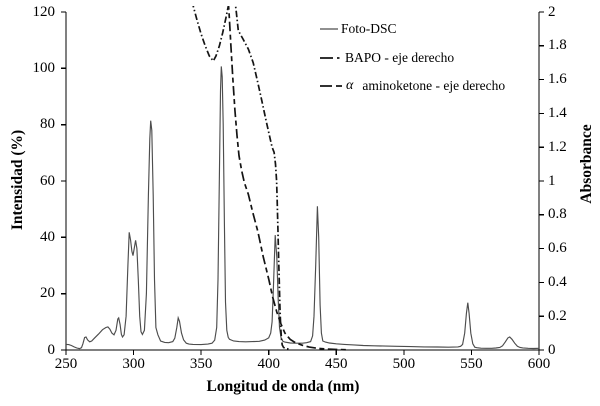  Describe the element at coordinates (47, 180) in the screenshot. I see `y-left-tick-label: 60` at that location.